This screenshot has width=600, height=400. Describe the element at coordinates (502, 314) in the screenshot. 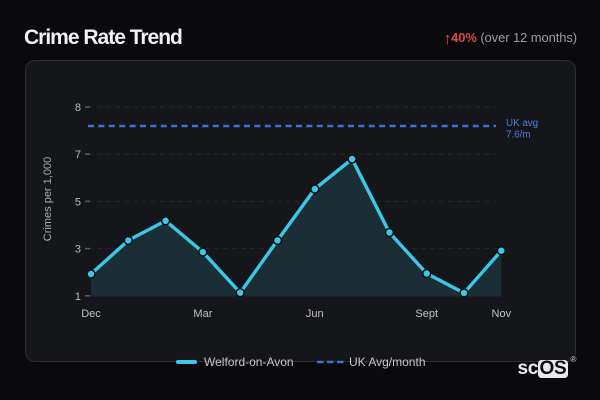

I see `svg-text: Nov` at that location.